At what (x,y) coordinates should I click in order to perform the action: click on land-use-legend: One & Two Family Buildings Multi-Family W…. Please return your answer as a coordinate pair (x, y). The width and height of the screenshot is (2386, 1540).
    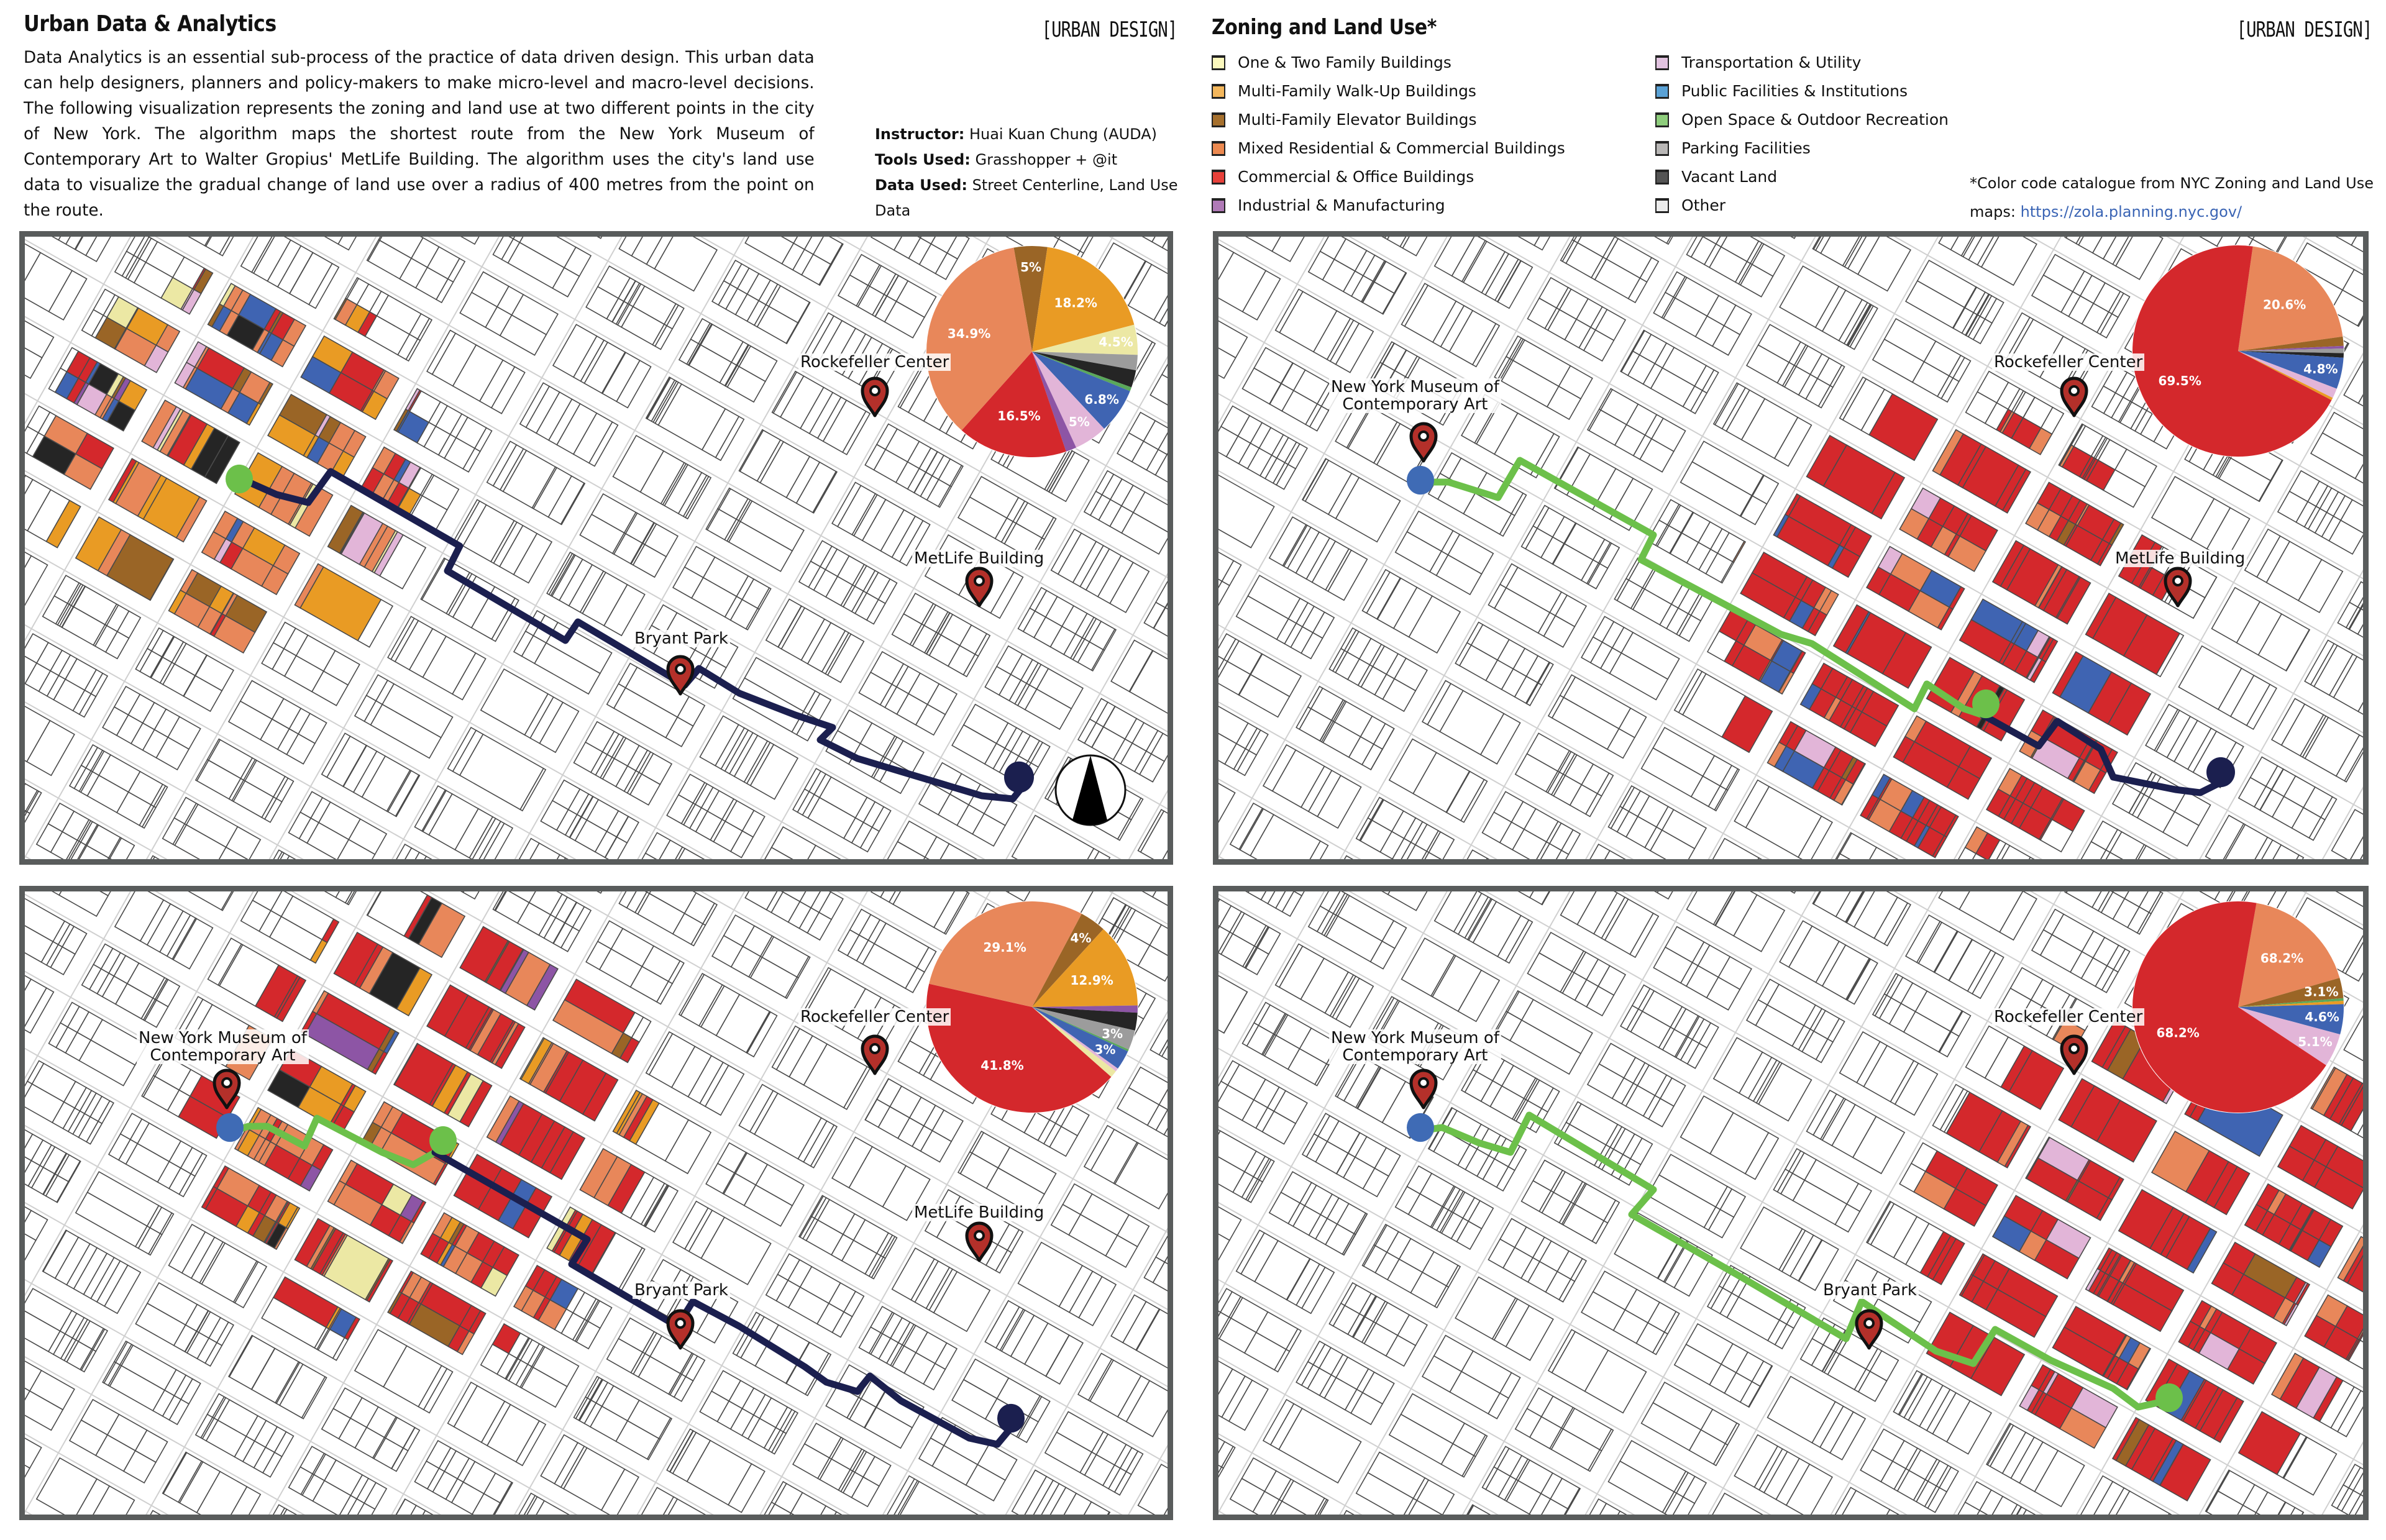
    Looking at the image, I should click on (1647, 137).